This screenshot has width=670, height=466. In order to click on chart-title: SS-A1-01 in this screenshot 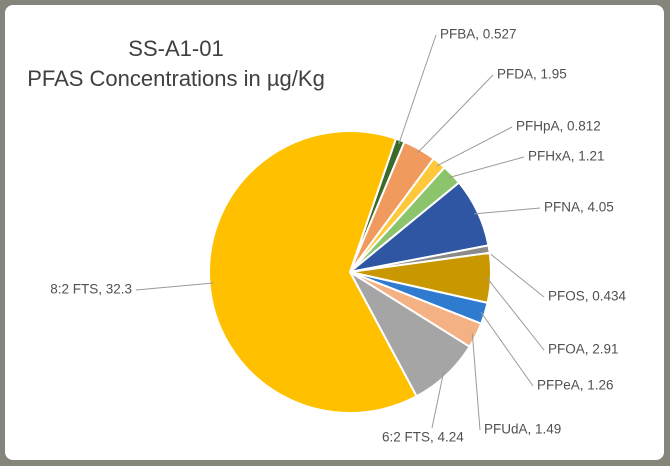, I will do `click(175, 48)`.